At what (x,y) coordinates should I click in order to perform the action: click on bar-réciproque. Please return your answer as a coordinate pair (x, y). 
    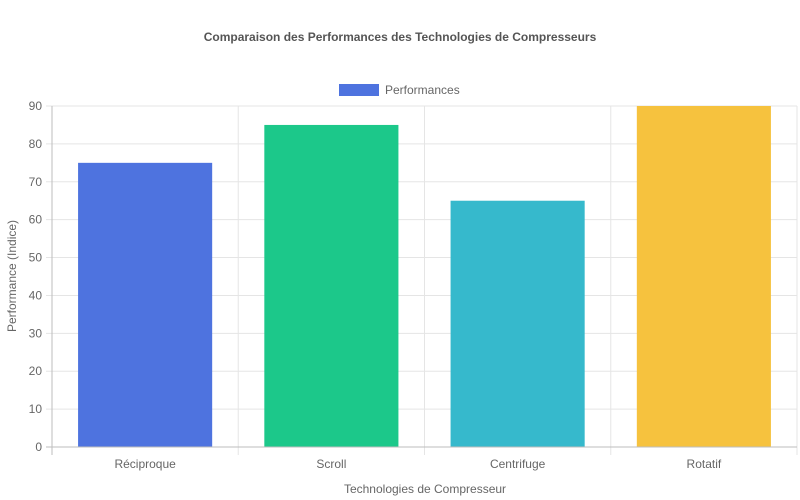
    Looking at the image, I should click on (145, 305).